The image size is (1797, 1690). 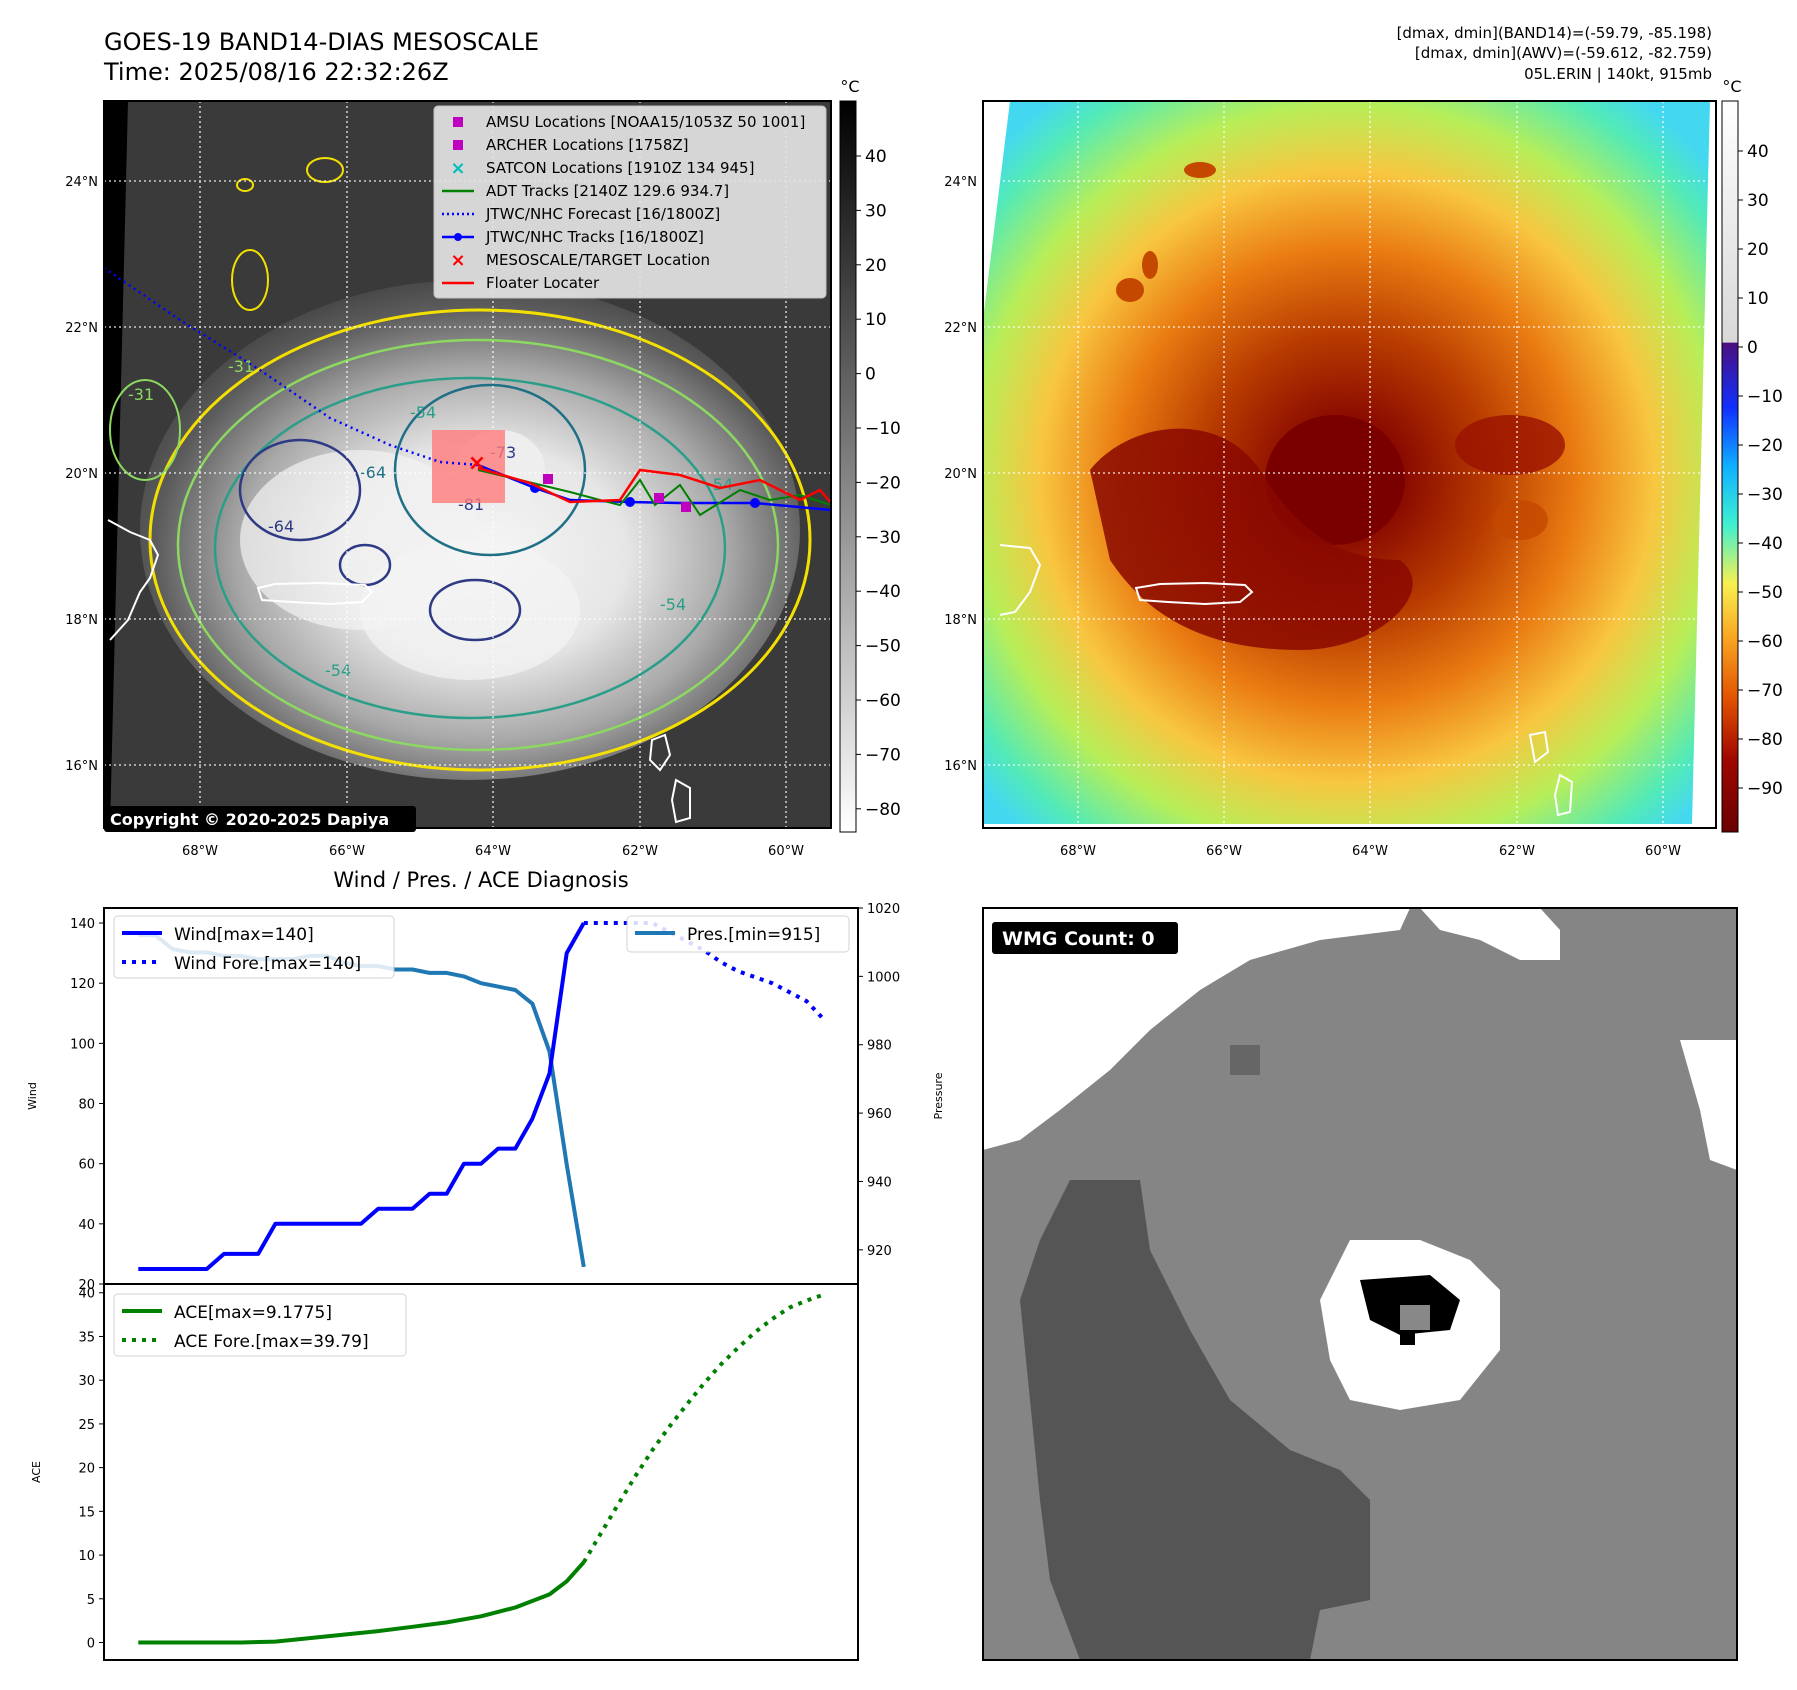 What do you see at coordinates (883, 483) in the screenshot?
I see `ir-colorbar-tick: −20` at bounding box center [883, 483].